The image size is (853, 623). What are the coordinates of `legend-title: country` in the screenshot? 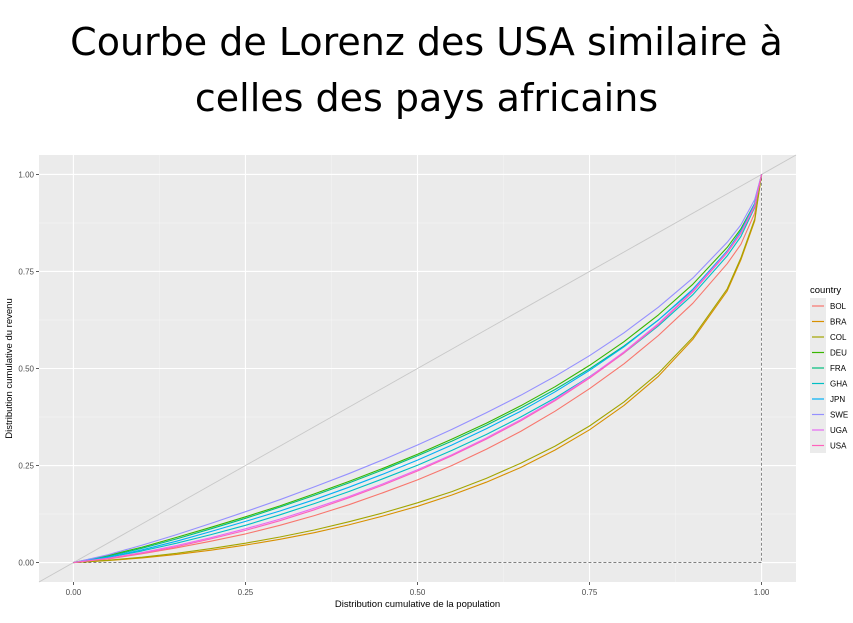 It's located at (825, 290).